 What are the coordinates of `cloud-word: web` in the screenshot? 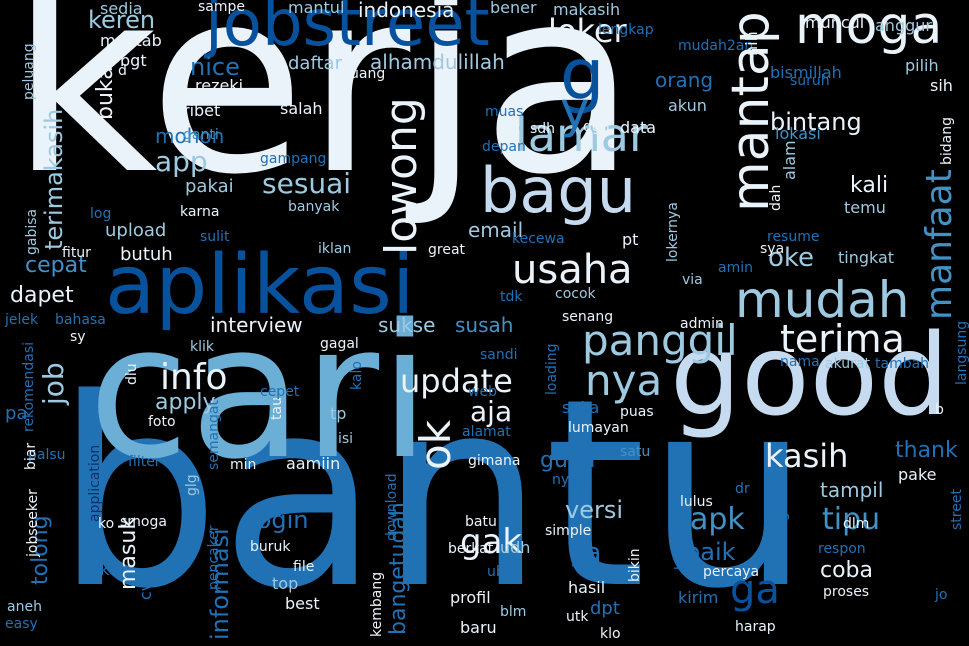 It's located at (482, 392).